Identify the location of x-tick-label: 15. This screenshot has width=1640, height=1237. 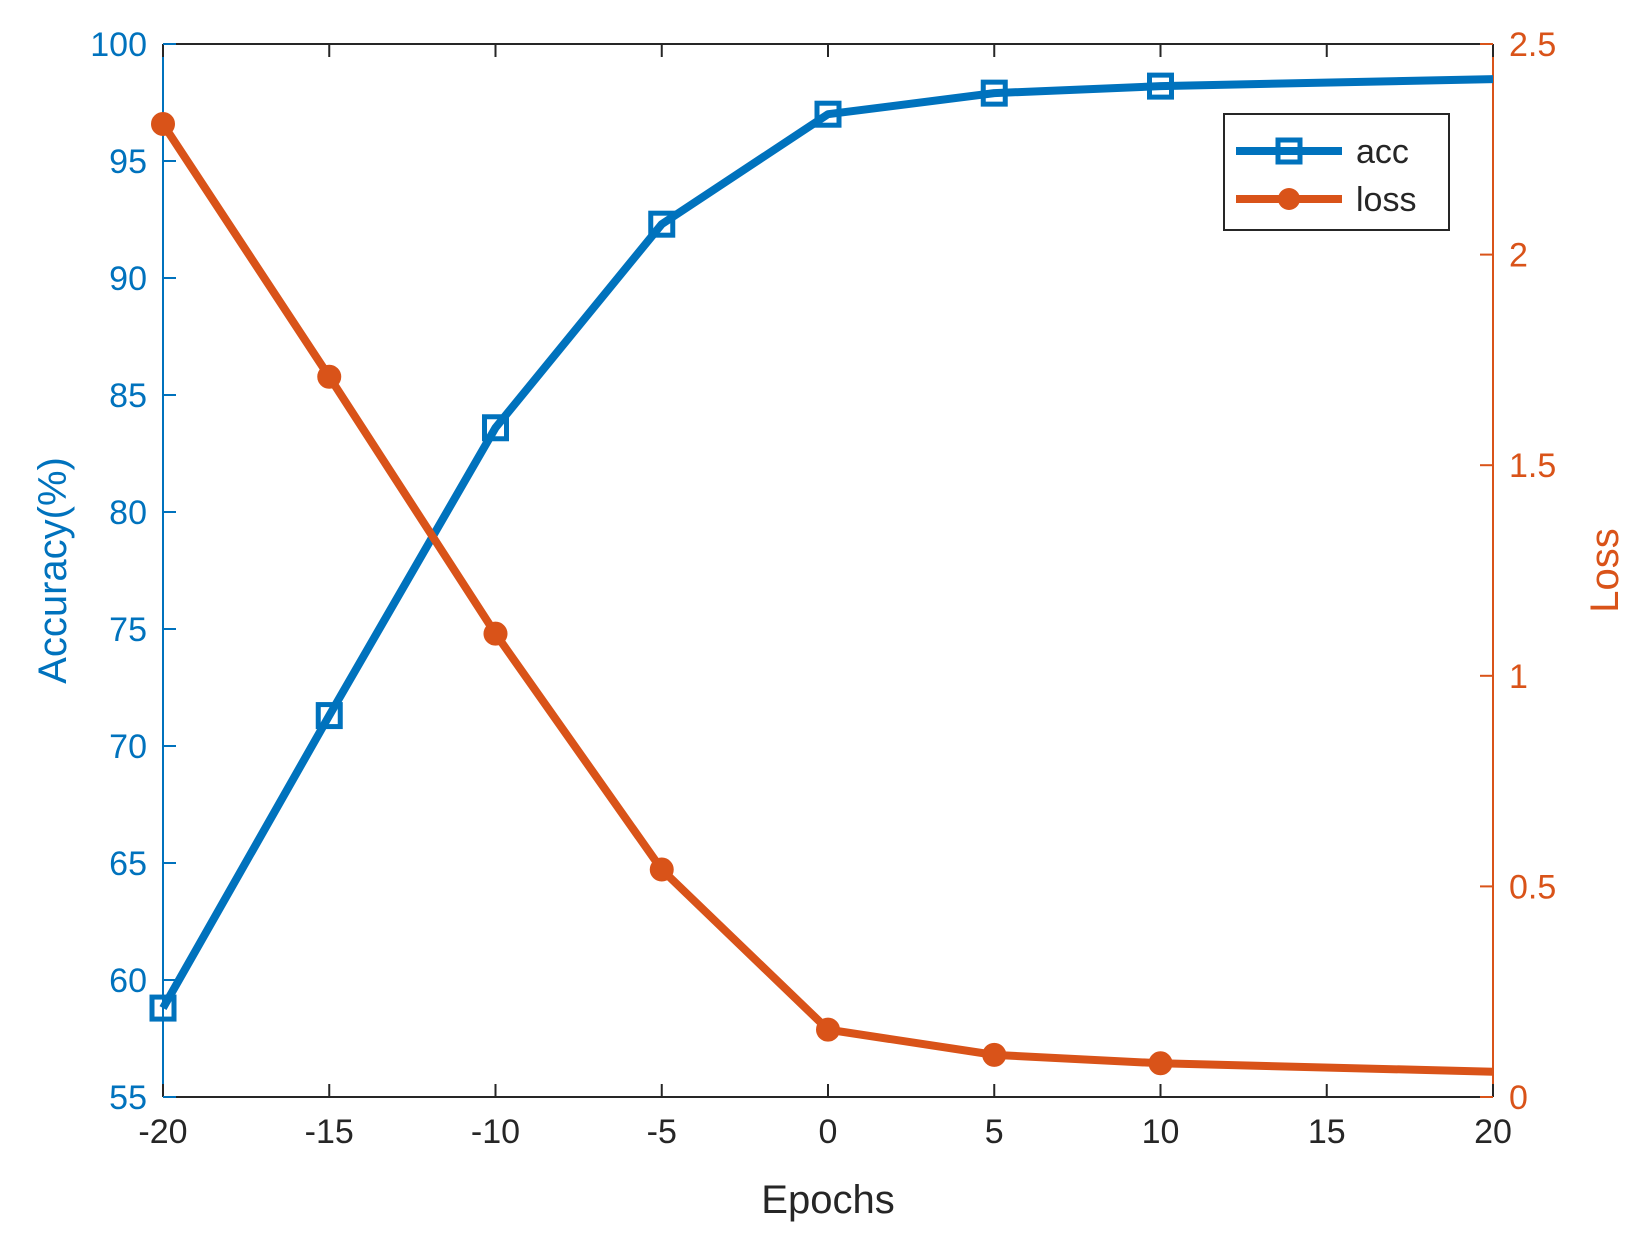
(1327, 1132).